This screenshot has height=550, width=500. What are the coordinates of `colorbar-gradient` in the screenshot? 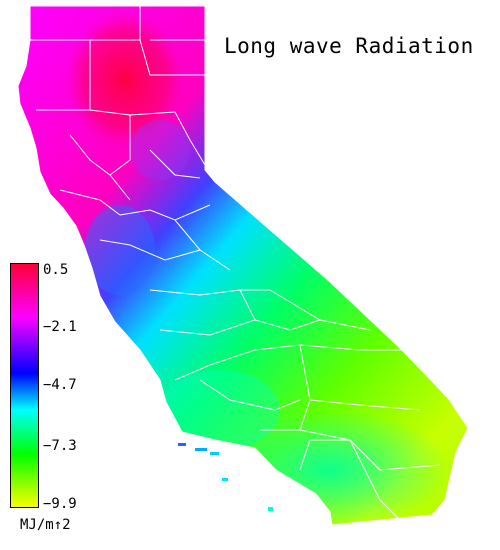 It's located at (24, 385).